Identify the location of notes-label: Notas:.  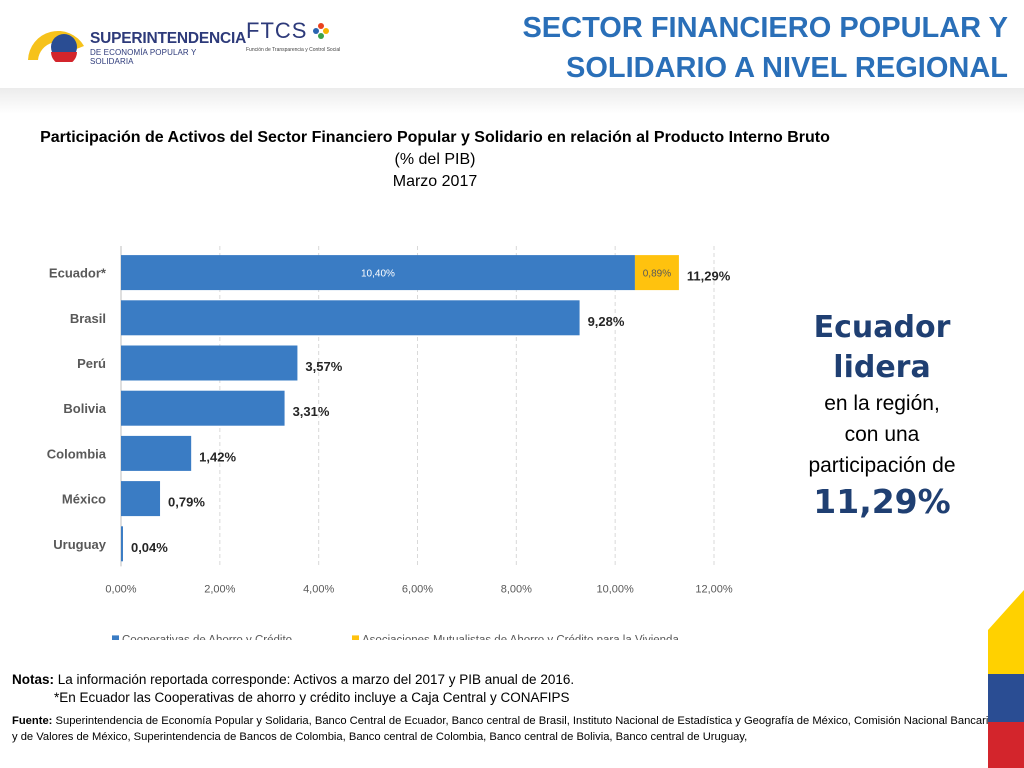
(33, 679).